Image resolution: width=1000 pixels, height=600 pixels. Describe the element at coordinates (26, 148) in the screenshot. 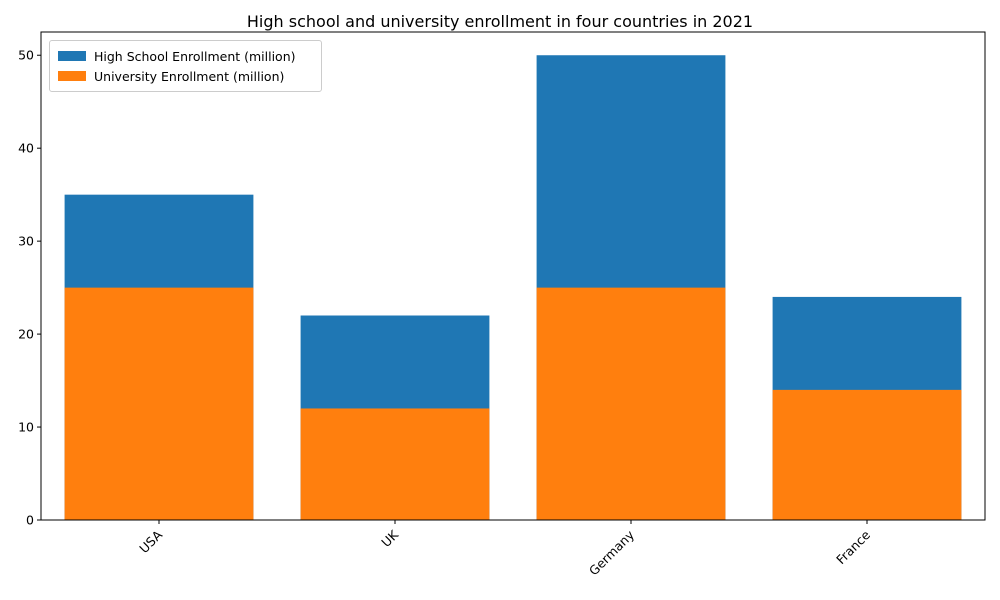

I see `y-tick-label-40: 40` at that location.